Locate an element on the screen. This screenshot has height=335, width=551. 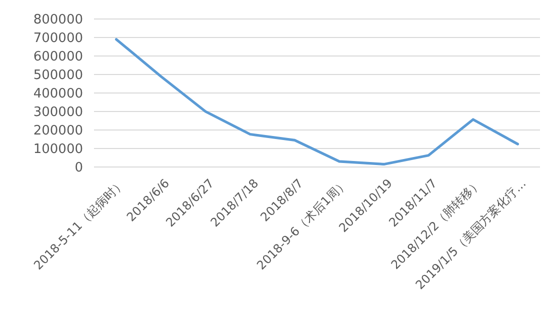
y-tick-label: 0 is located at coordinates (78, 168).